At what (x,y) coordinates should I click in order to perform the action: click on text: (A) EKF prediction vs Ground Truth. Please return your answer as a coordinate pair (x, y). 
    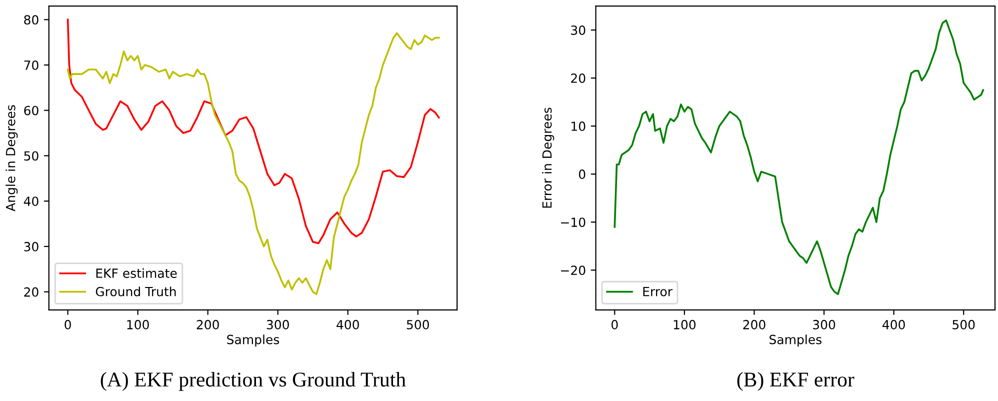
    Looking at the image, I should click on (253, 381).